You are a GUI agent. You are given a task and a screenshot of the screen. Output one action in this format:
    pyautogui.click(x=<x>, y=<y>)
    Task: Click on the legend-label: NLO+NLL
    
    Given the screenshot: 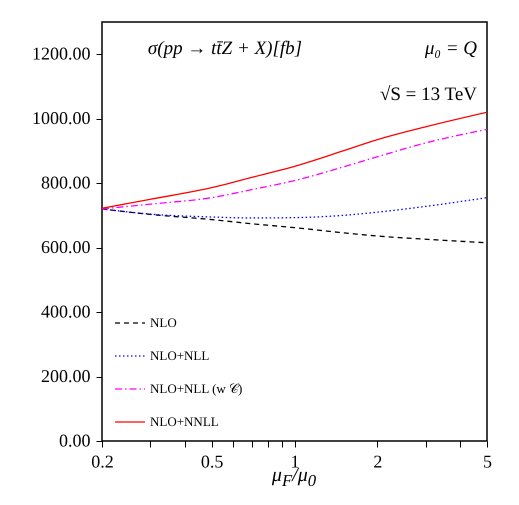 What is the action you would take?
    pyautogui.click(x=180, y=355)
    